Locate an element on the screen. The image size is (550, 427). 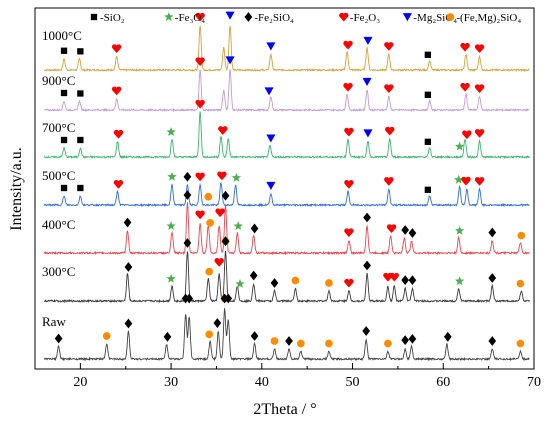
legend-label: -Mg₂SiO₄ is located at coordinates (435, 18).